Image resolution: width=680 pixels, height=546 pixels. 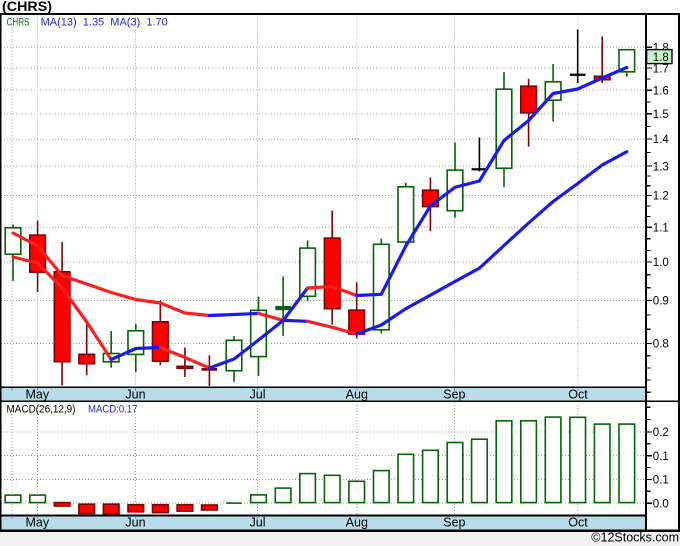 I want to click on svg-text: 0.9, so click(x=661, y=302).